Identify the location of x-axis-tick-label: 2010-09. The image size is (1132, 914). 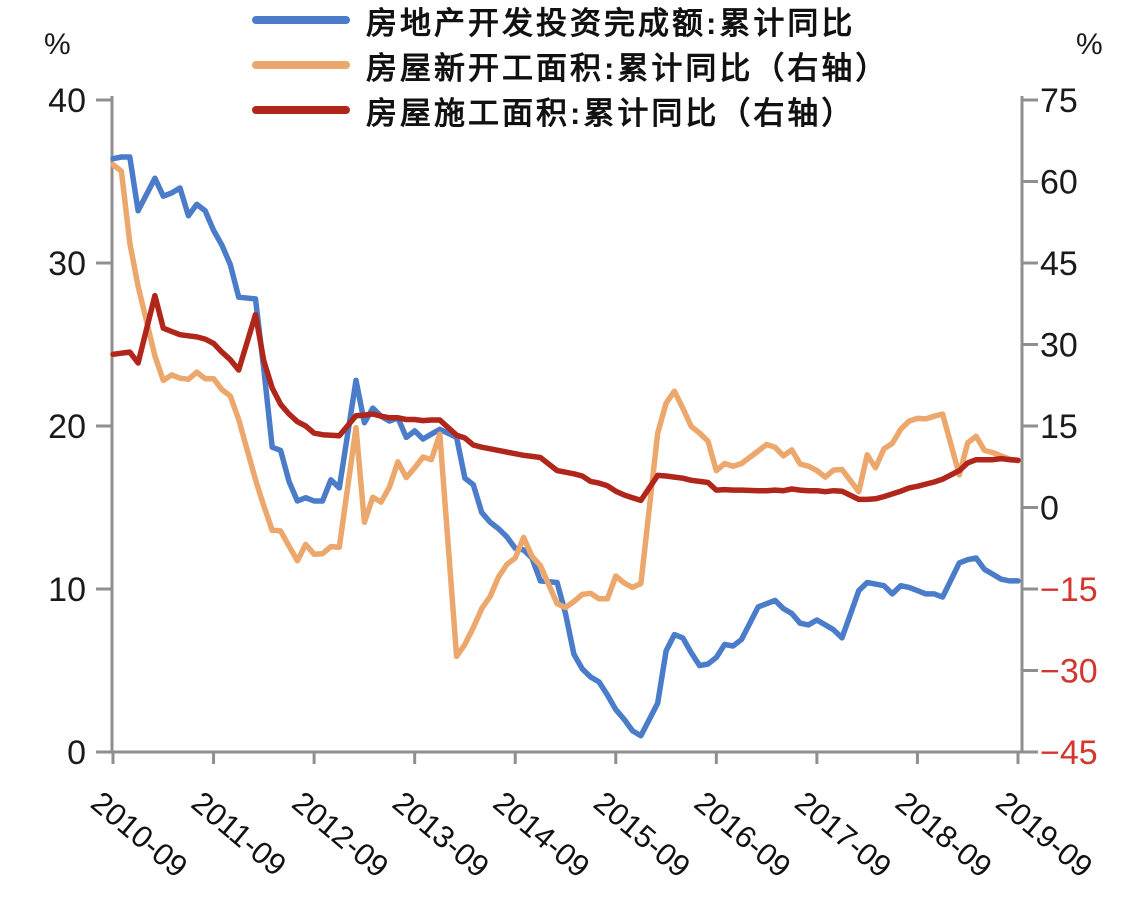
(140, 835).